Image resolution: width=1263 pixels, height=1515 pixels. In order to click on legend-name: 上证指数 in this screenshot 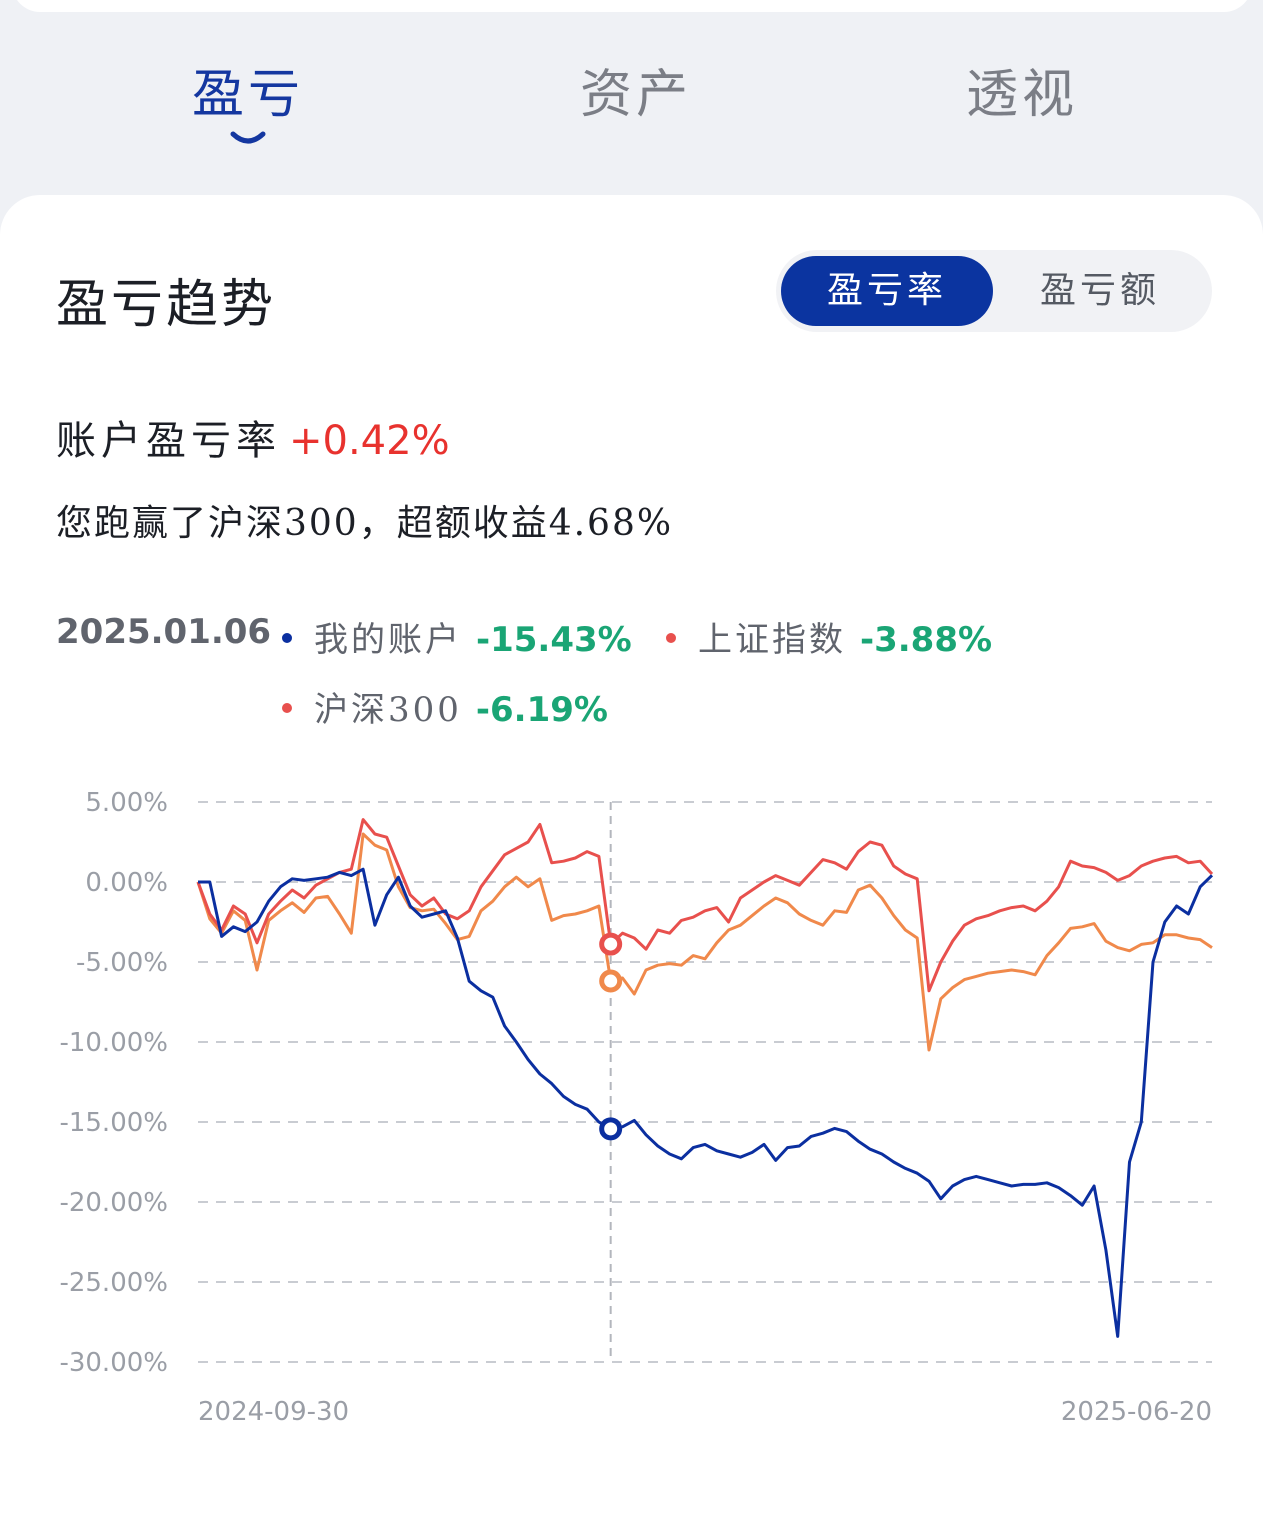, I will do `click(772, 640)`.